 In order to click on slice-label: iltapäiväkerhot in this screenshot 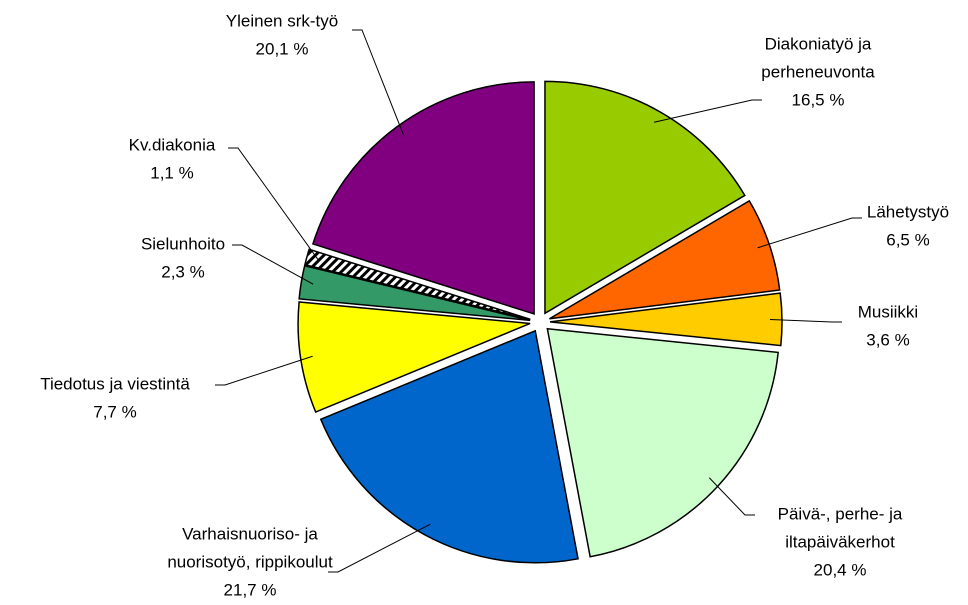, I will do `click(840, 541)`.